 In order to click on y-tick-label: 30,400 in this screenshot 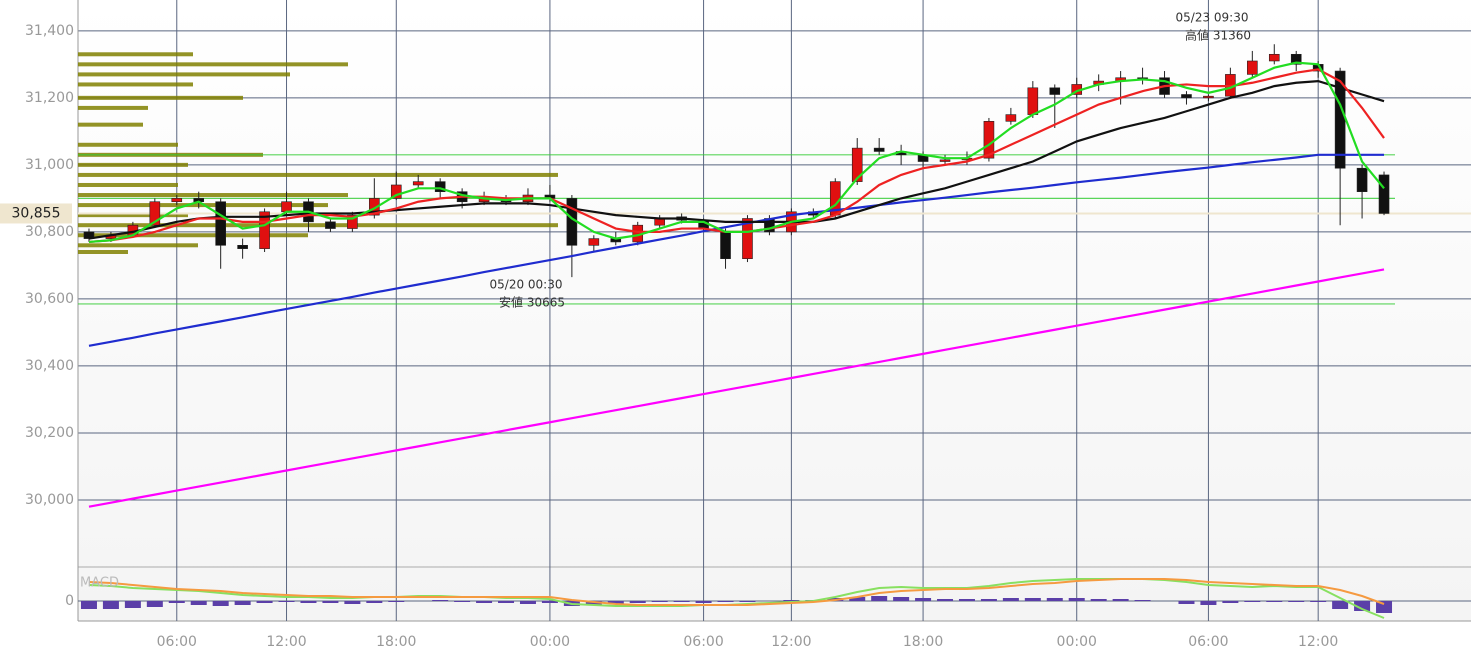, I will do `click(49, 366)`.